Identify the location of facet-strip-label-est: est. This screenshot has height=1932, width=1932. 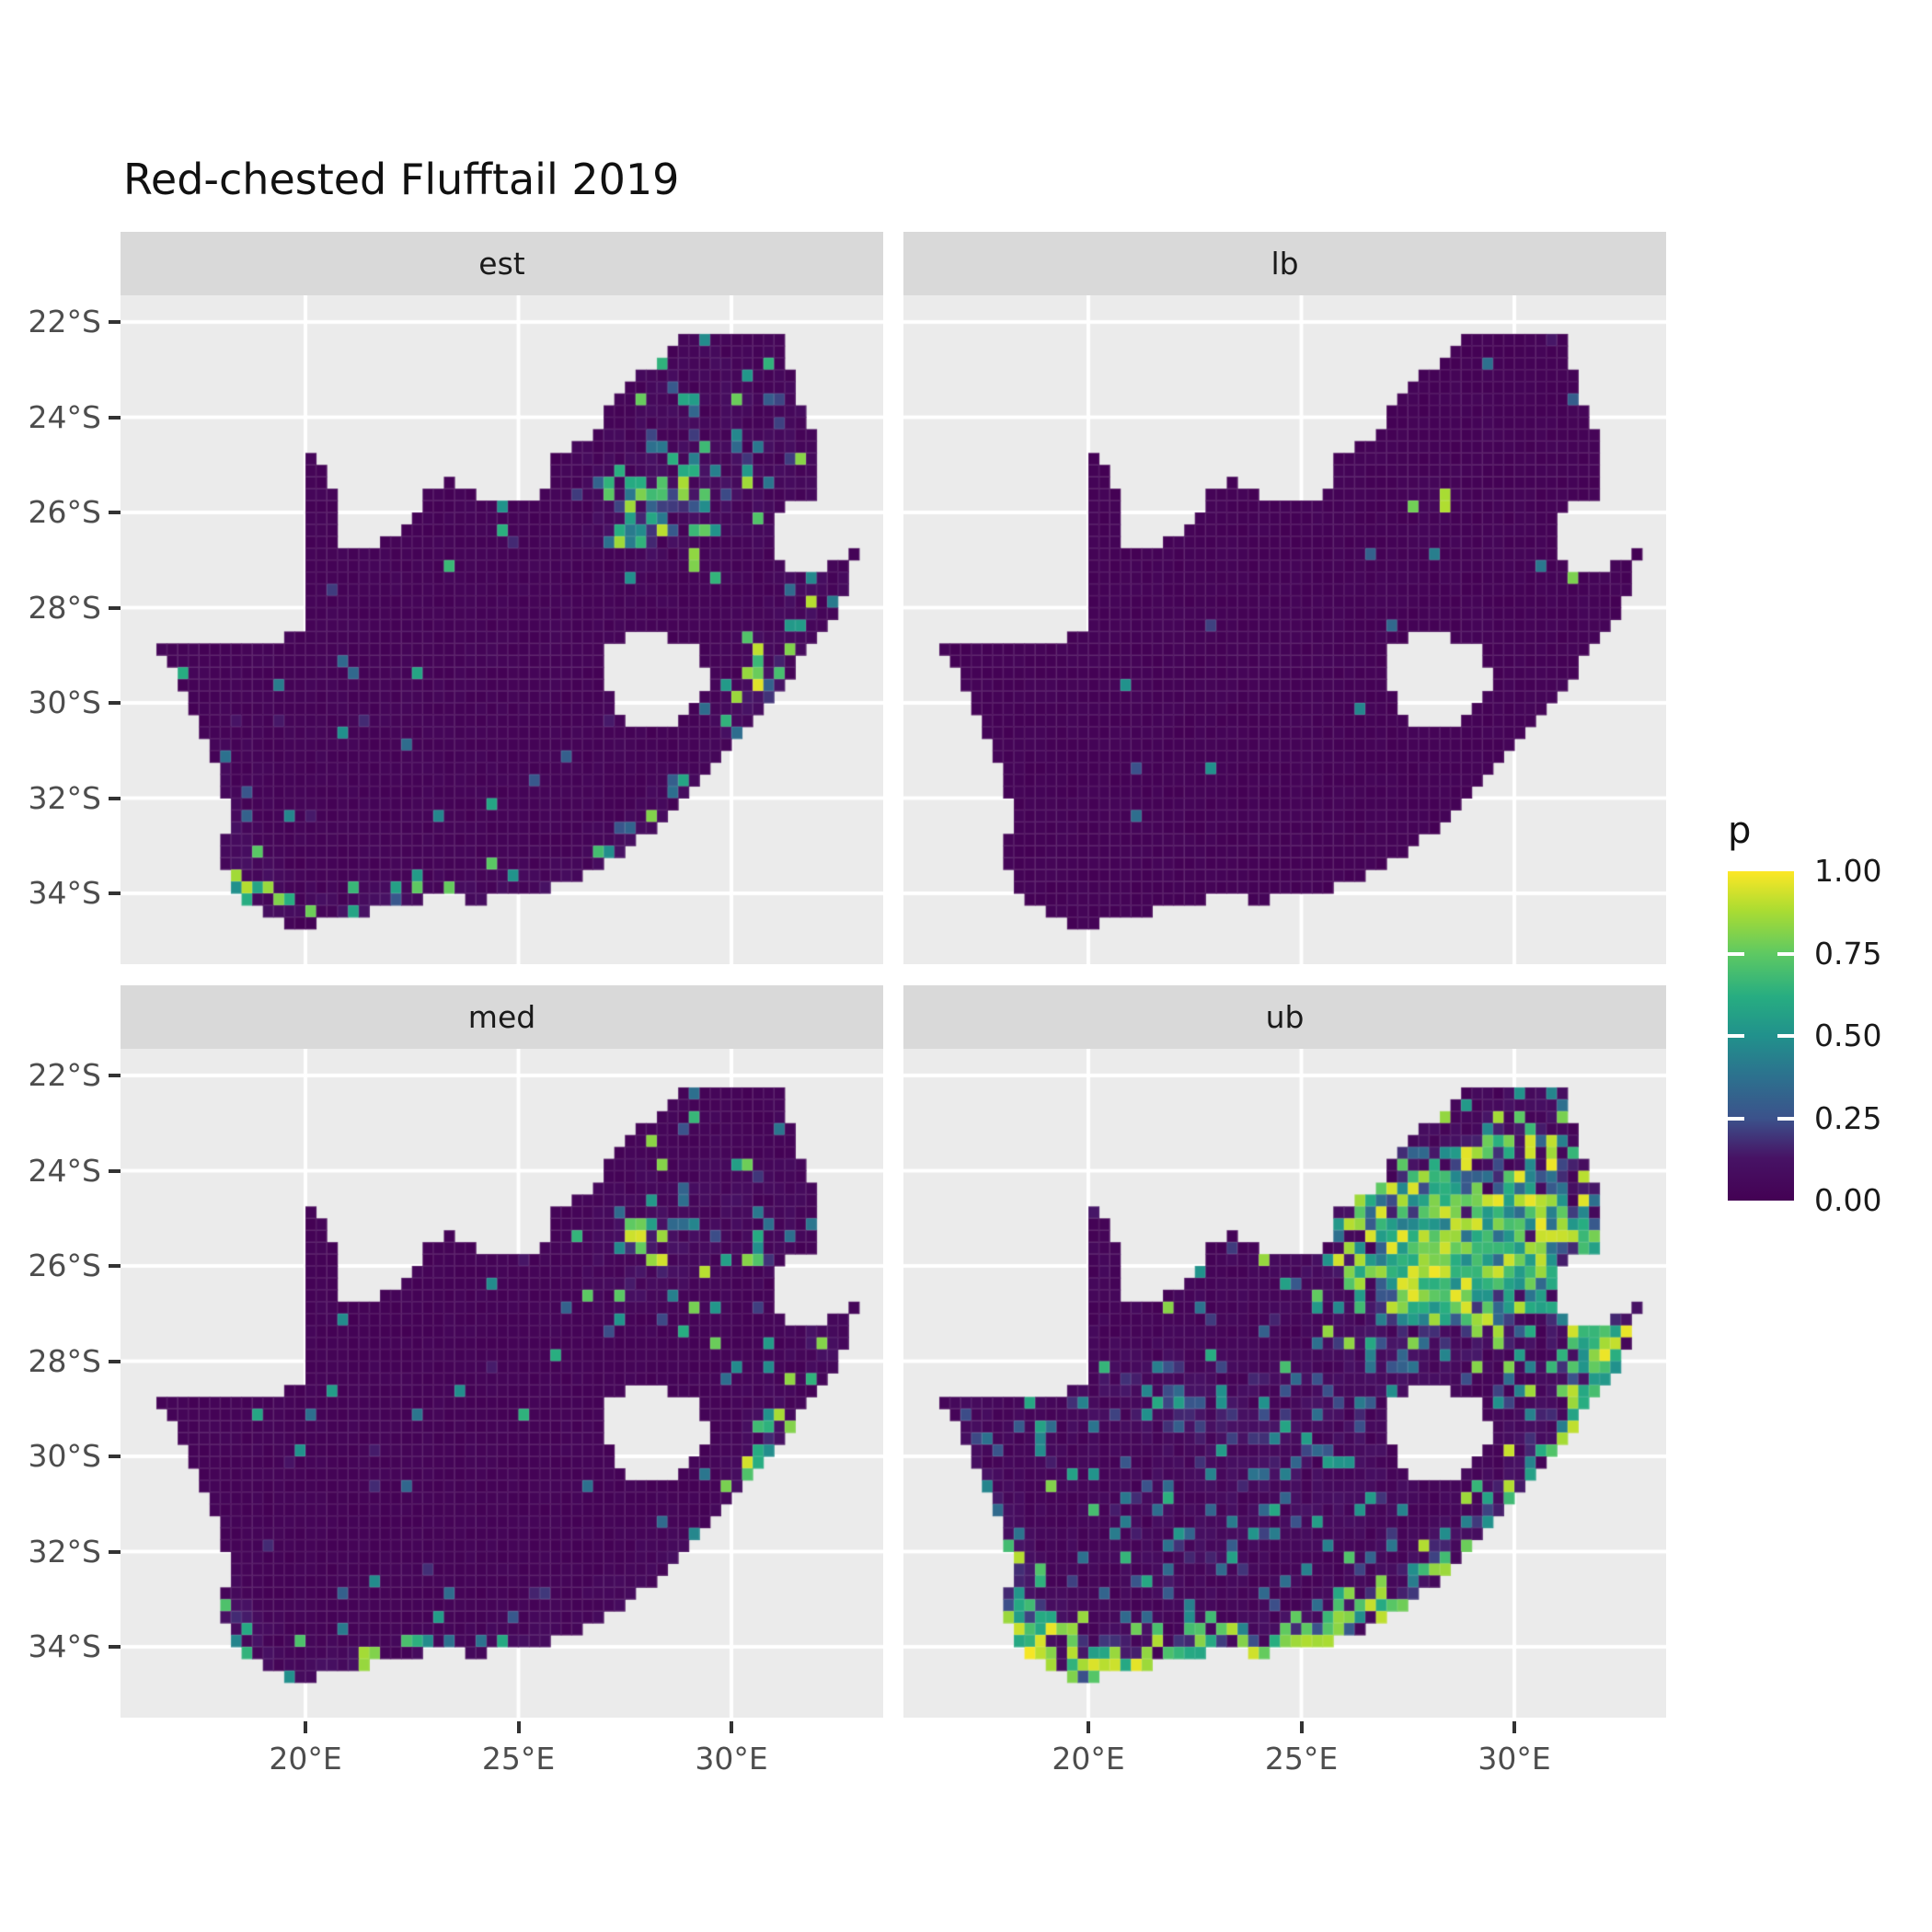
(501, 264).